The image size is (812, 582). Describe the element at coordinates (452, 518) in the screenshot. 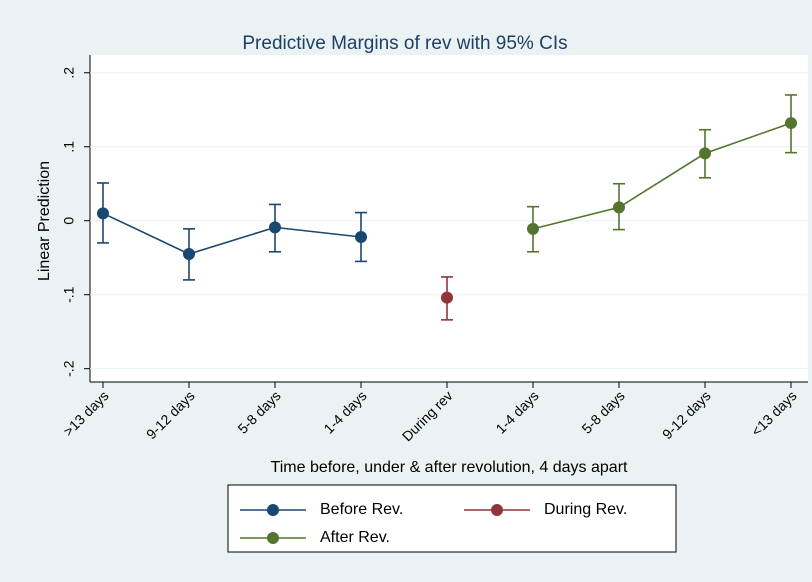

I see `legend-box` at that location.